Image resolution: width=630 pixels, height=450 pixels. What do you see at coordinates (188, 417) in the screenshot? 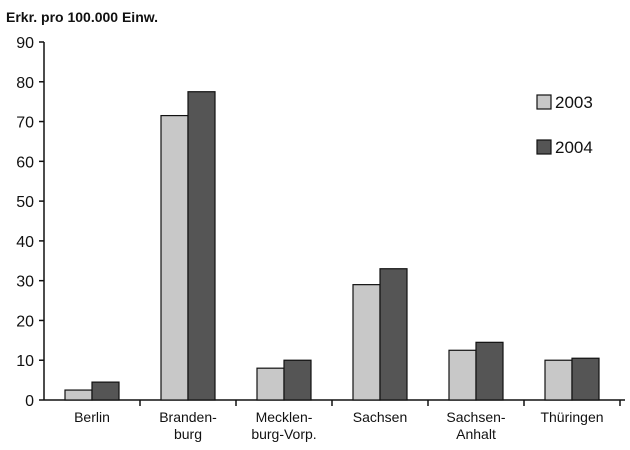
I see `x-category-label: Branden-` at bounding box center [188, 417].